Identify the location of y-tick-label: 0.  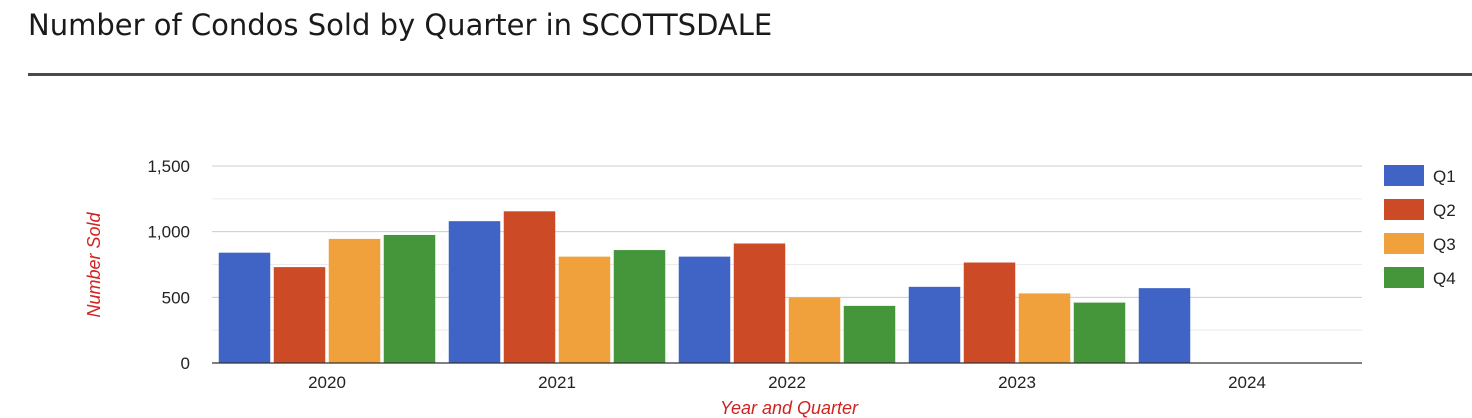
(185, 363).